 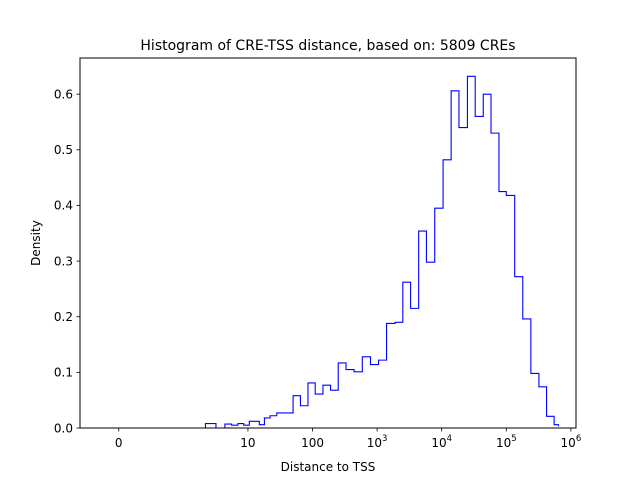 I want to click on y-tick-label: 0.6, so click(x=63, y=94).